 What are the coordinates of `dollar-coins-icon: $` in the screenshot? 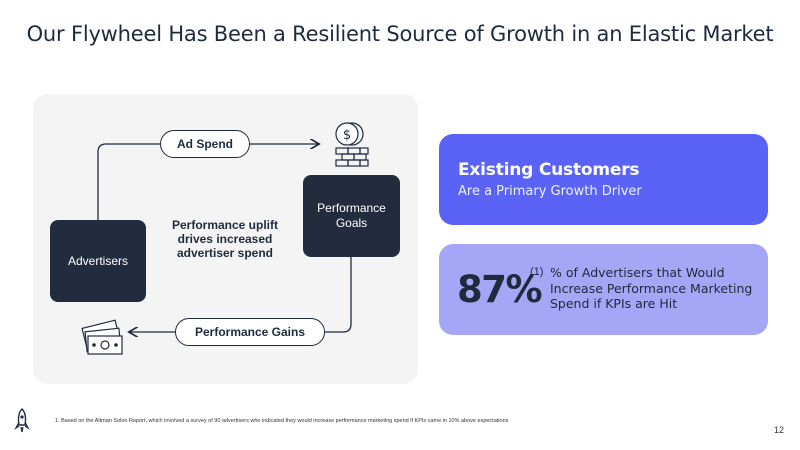 It's located at (352, 144).